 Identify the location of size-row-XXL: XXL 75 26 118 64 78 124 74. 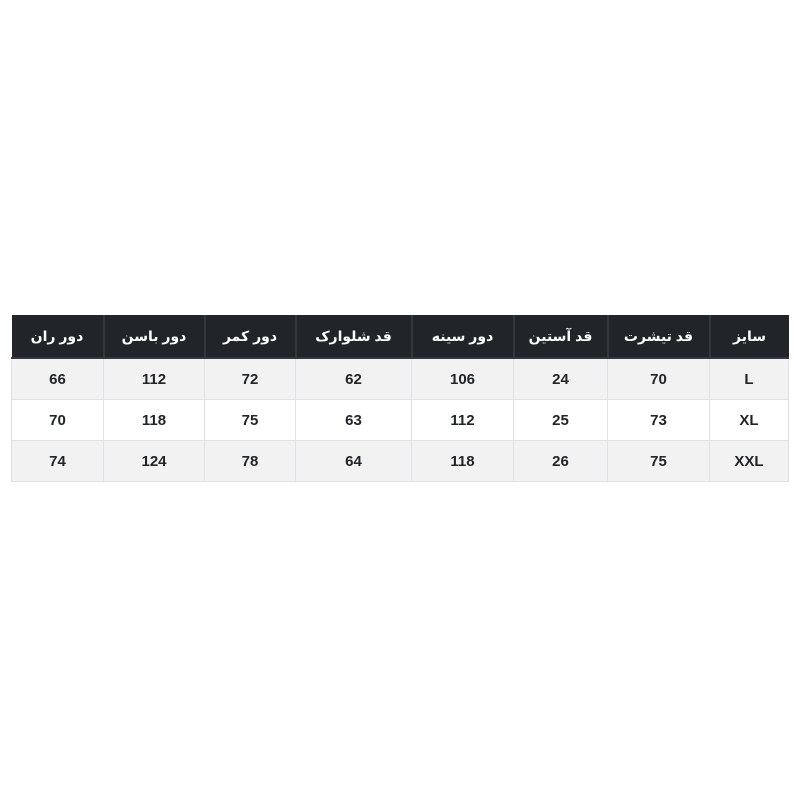
(400, 461).